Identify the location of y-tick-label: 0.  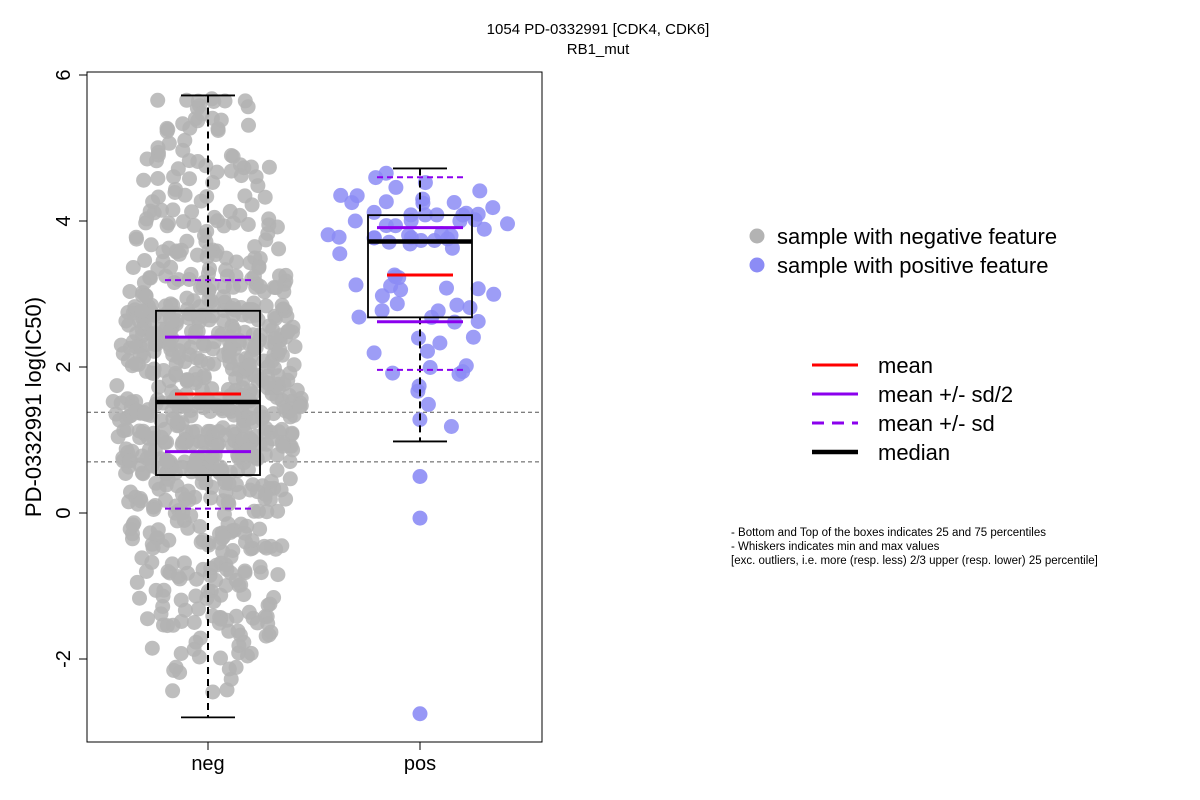
(64, 512).